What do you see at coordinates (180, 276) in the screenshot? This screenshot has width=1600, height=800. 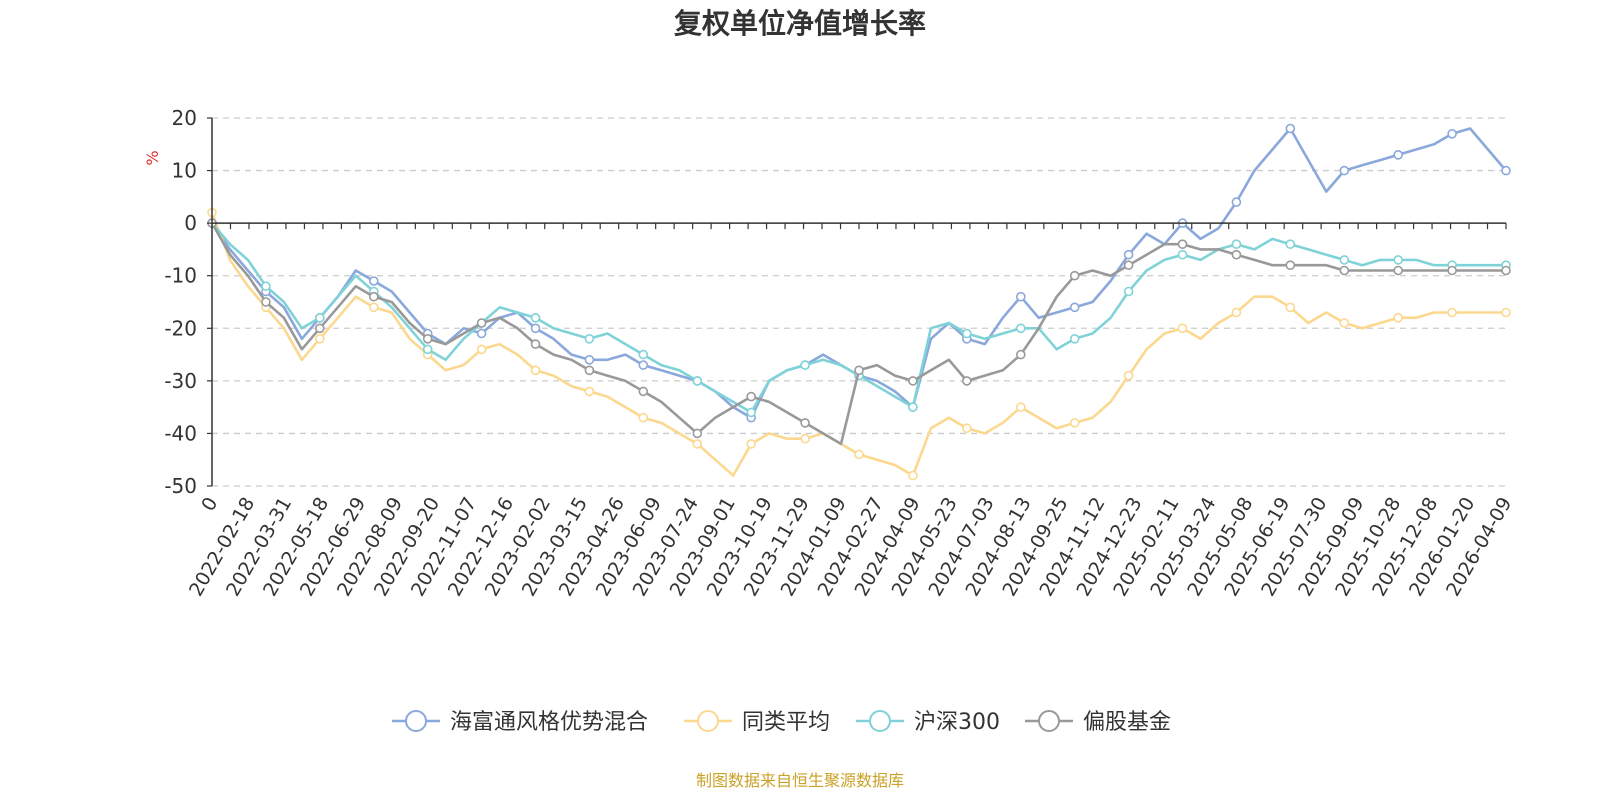 I see `y-tick-label: -10` at bounding box center [180, 276].